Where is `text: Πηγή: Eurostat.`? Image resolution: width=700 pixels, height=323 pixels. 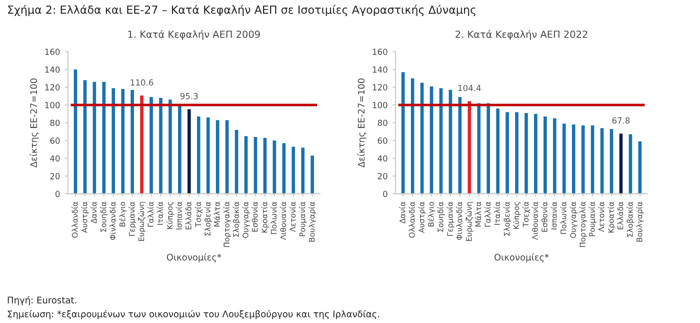
text: Πηγή: Eurostat. is located at coordinates (42, 301).